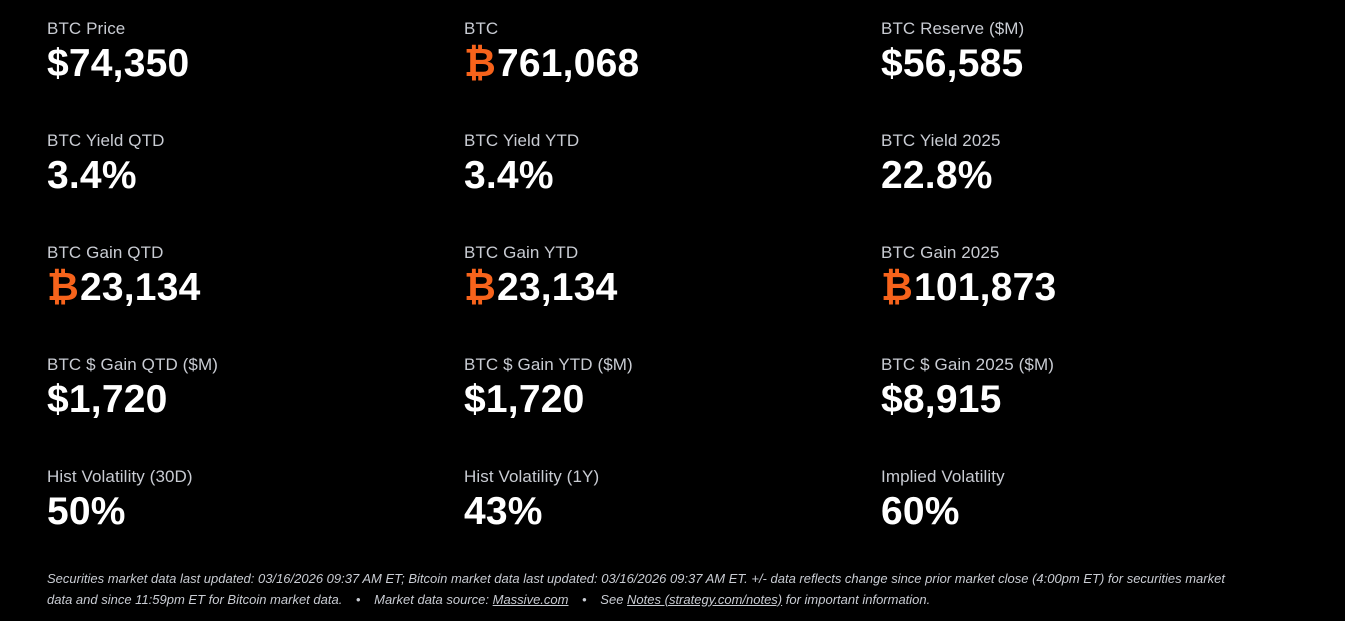 This screenshot has height=621, width=1345. What do you see at coordinates (1089, 522) in the screenshot?
I see `metric-implied-volatility: Implied Volatility 60%` at bounding box center [1089, 522].